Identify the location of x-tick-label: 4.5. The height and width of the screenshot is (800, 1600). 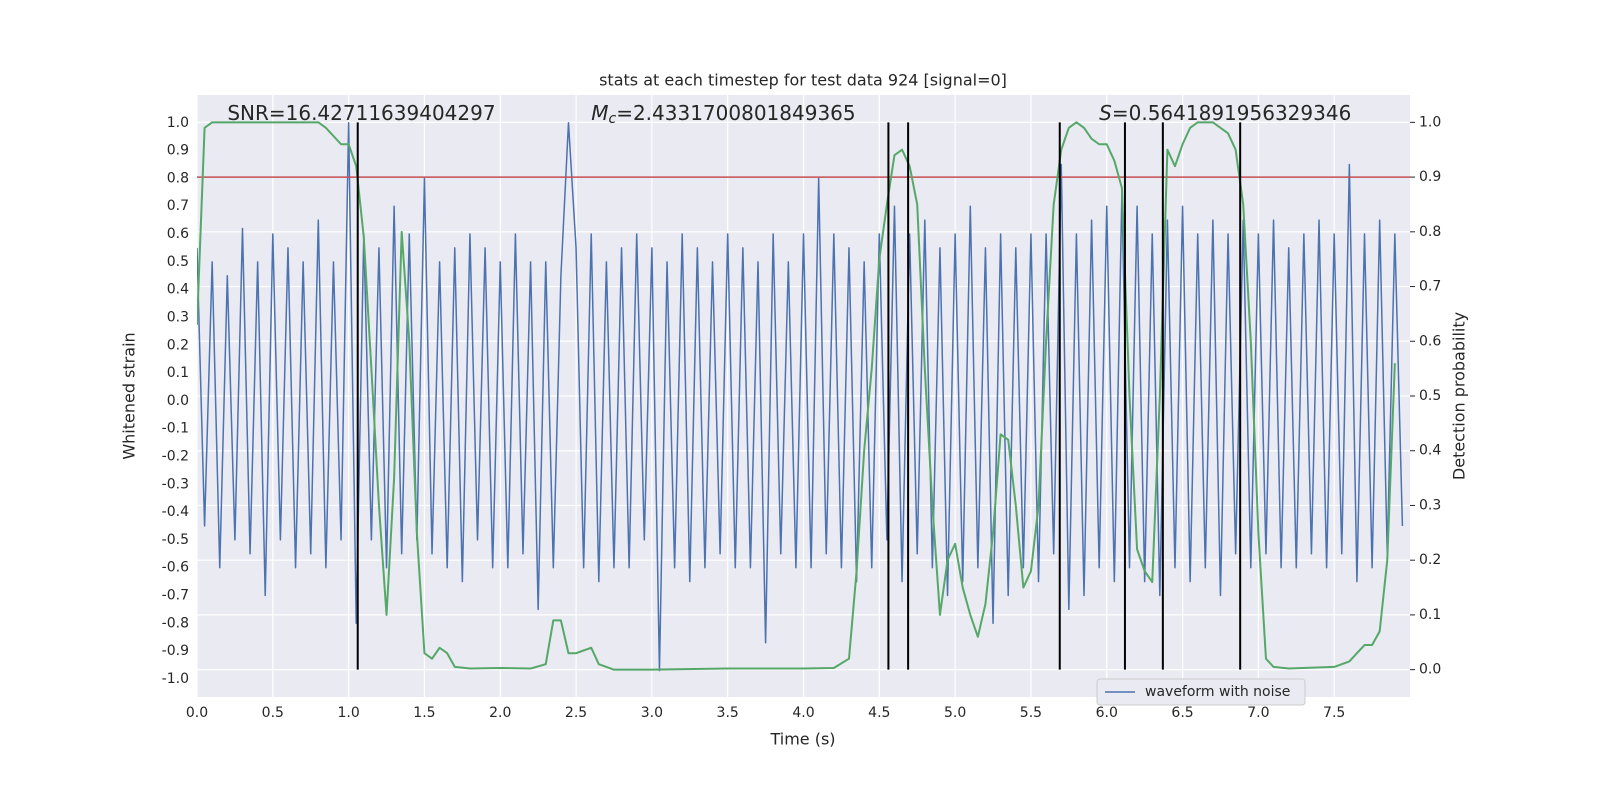
(879, 713).